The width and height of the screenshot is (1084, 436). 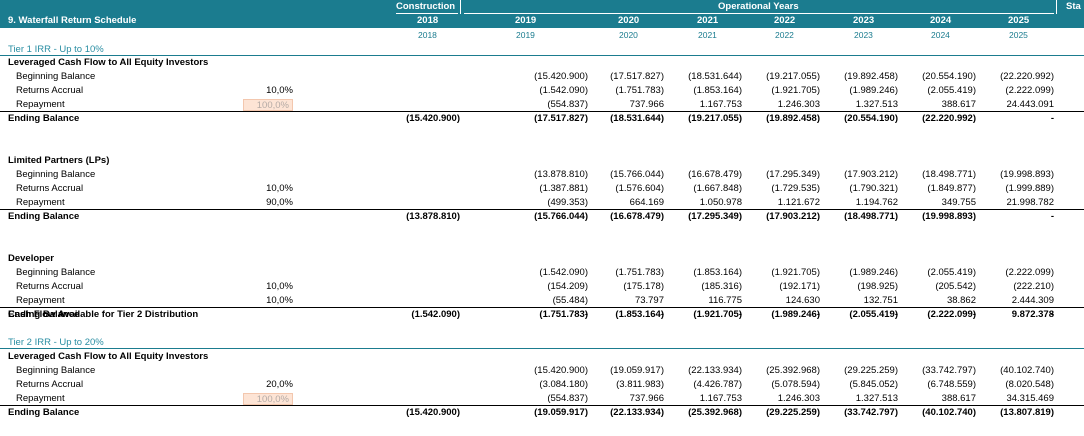 I want to click on value-cell: (13.807.819), so click(x=1027, y=412).